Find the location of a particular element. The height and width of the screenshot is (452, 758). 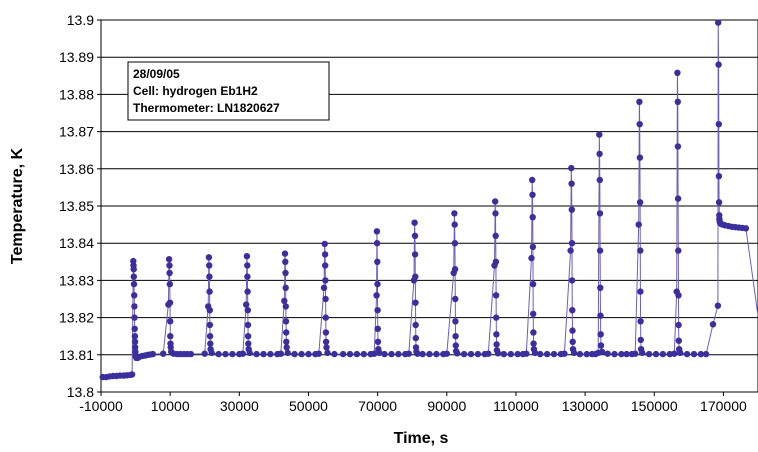

x-tick-label: 170000 is located at coordinates (723, 406).